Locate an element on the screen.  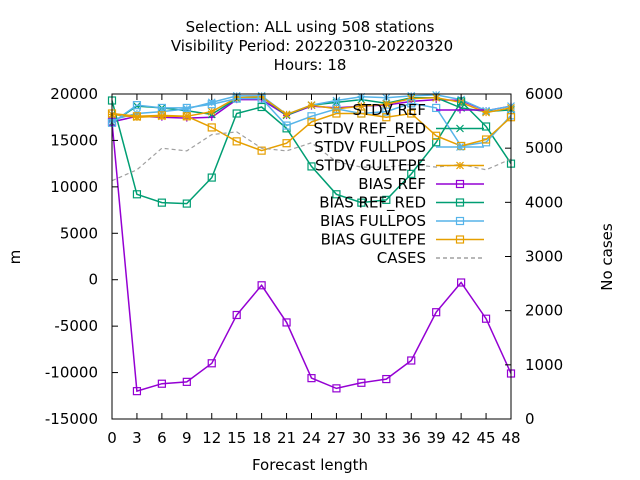
y-axis-label: m is located at coordinates (15, 257).